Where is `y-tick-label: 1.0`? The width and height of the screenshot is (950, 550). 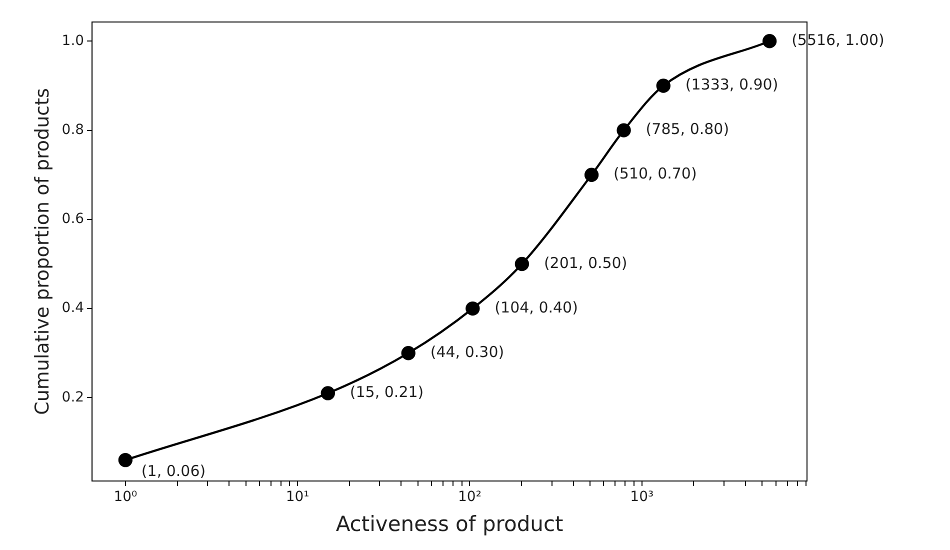
y-tick-label: 1.0 is located at coordinates (73, 40).